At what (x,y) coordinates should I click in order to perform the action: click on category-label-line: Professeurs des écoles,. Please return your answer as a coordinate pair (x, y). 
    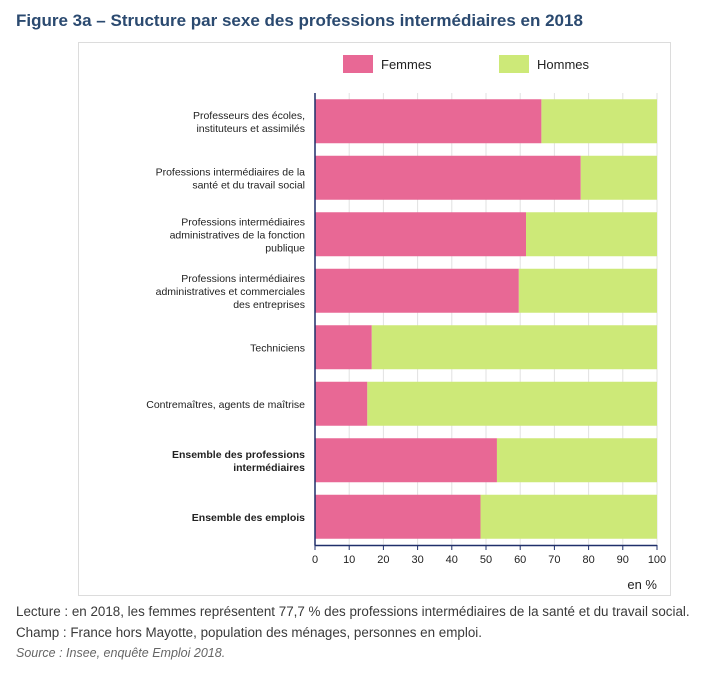
    Looking at the image, I should click on (249, 116).